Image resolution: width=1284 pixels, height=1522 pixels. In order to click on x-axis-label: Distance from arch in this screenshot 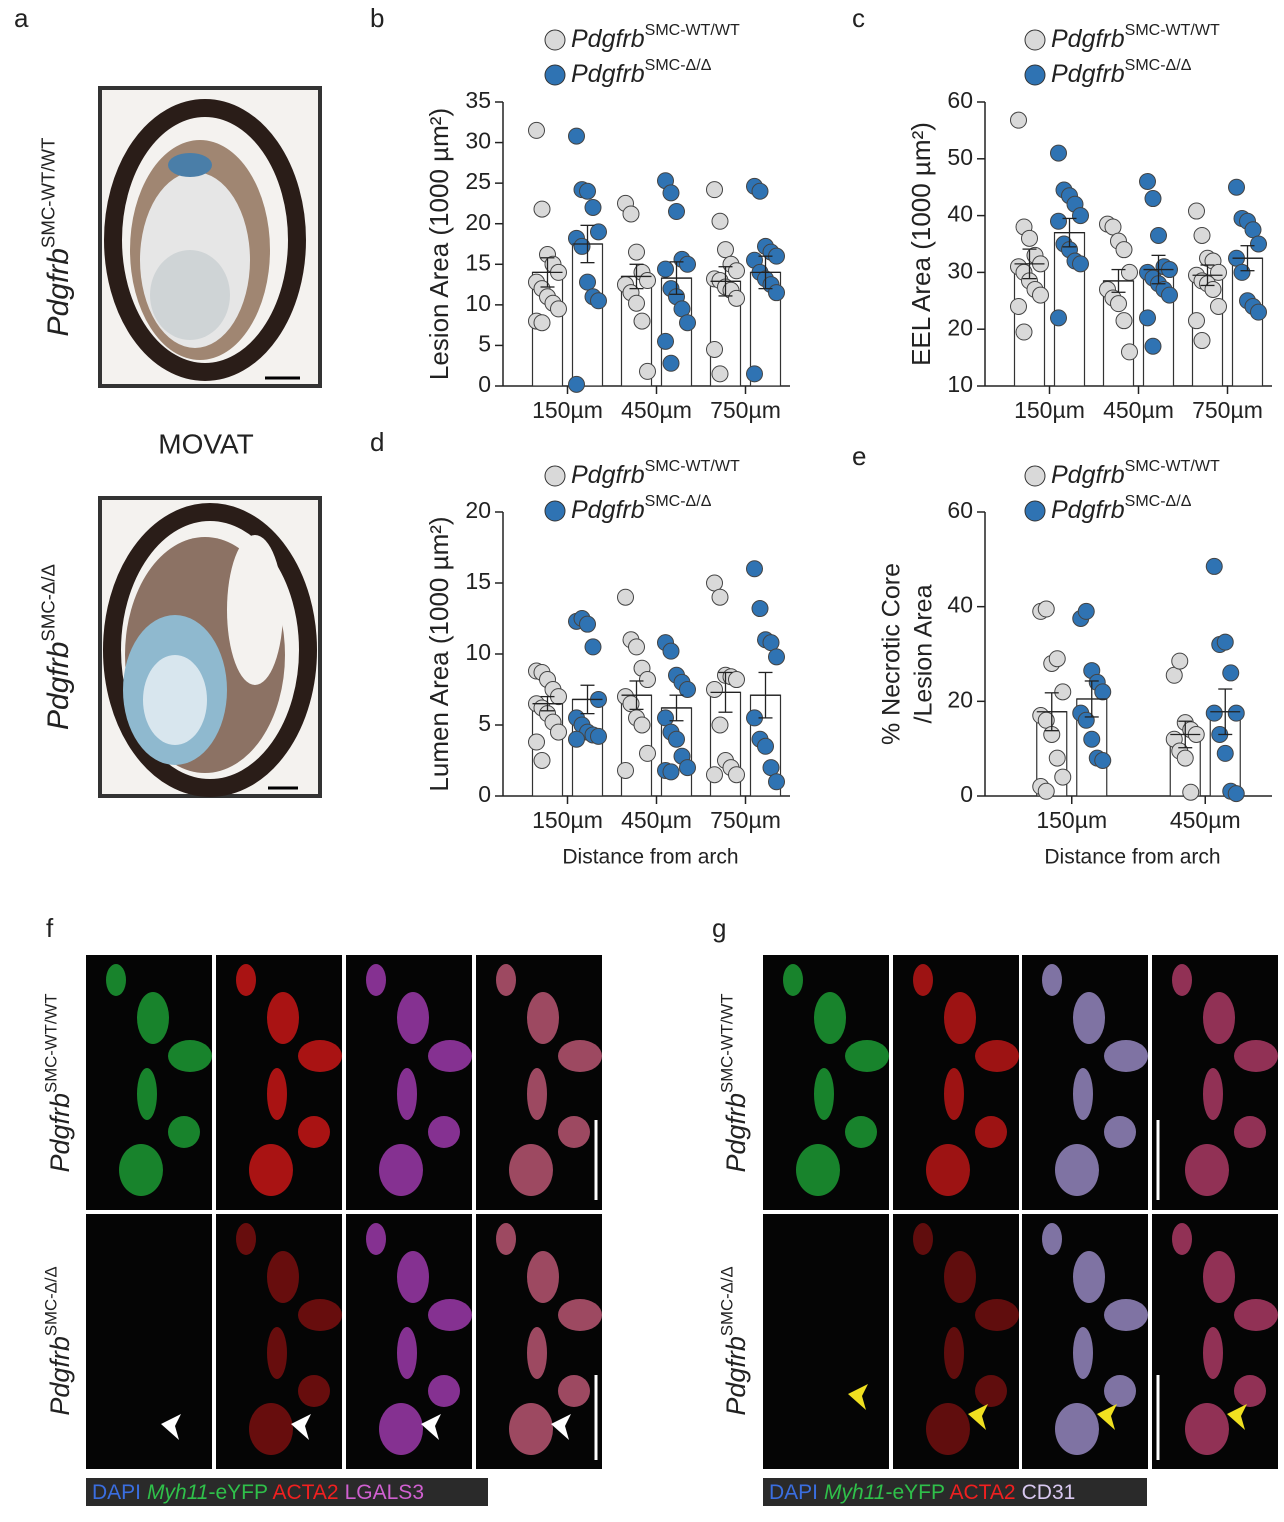, I will do `click(650, 857)`.